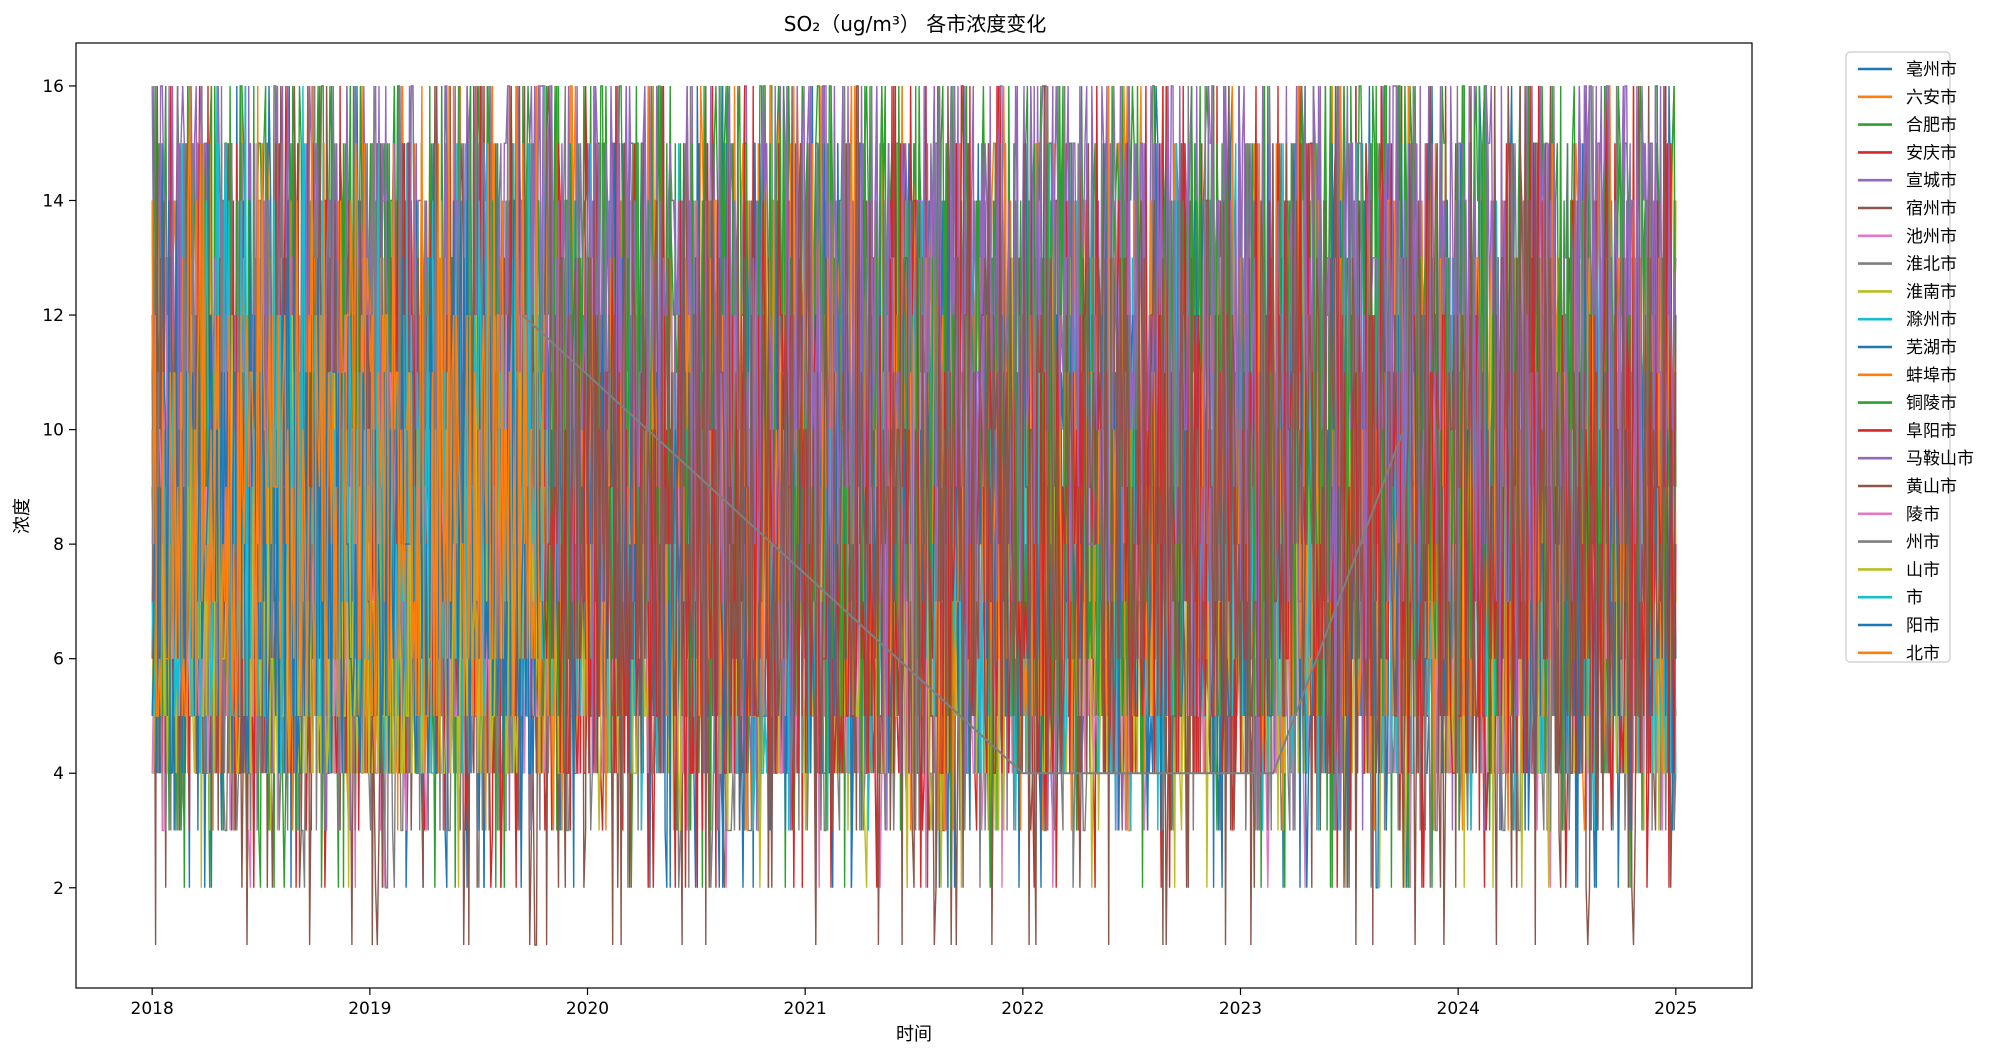 Image resolution: width=2000 pixels, height=1056 pixels. I want to click on y-tick-label: 6, so click(58, 660).